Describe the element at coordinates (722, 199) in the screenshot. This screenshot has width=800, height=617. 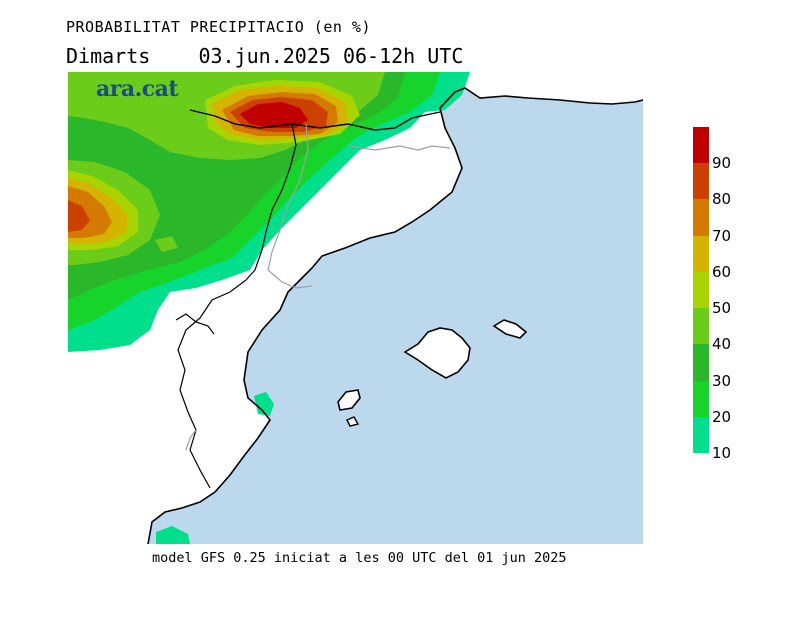
I see `legend-label-80: 80` at that location.